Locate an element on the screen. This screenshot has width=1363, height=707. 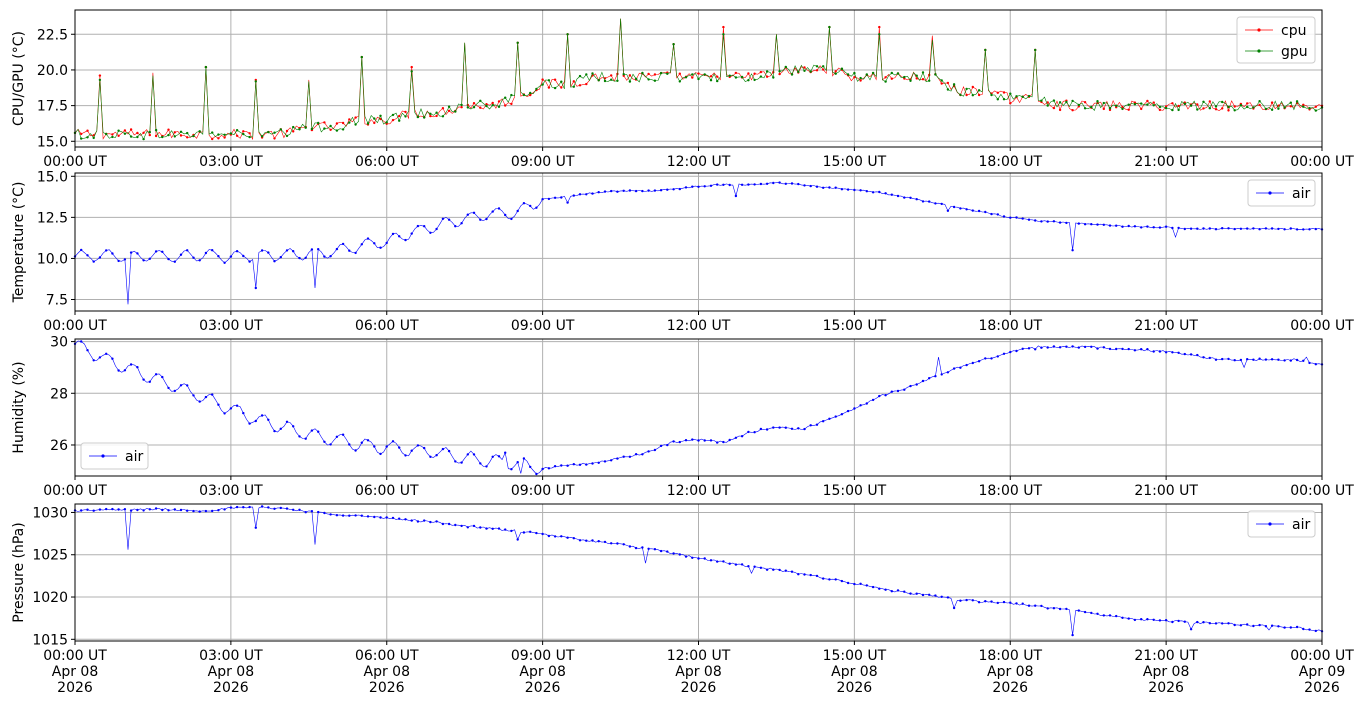
x-tick-label-line: 18:00 UT is located at coordinates (1010, 326).